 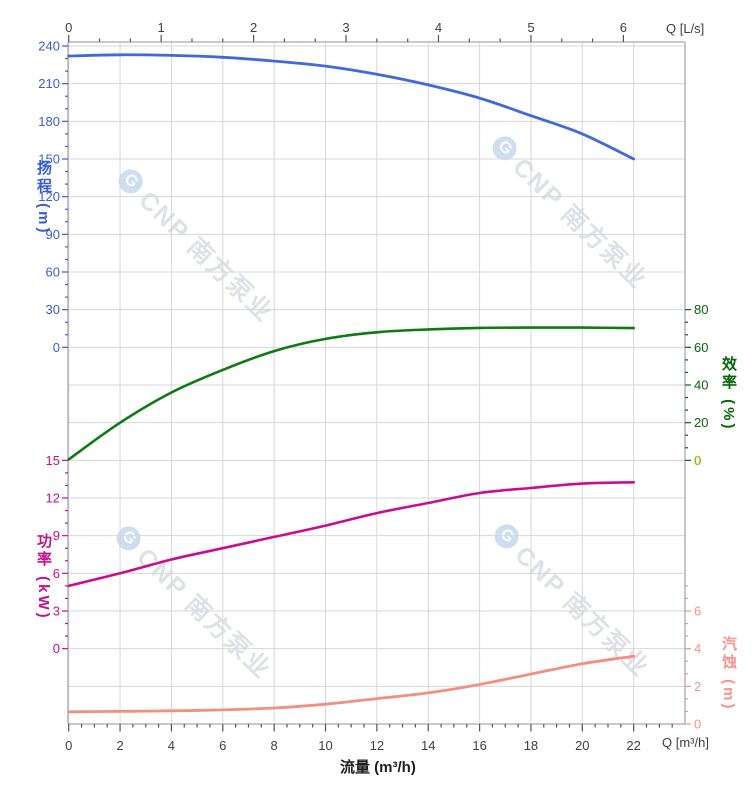 What do you see at coordinates (728, 394) in the screenshot?
I see `efficiency-axis-title: 效率 (%)` at bounding box center [728, 394].